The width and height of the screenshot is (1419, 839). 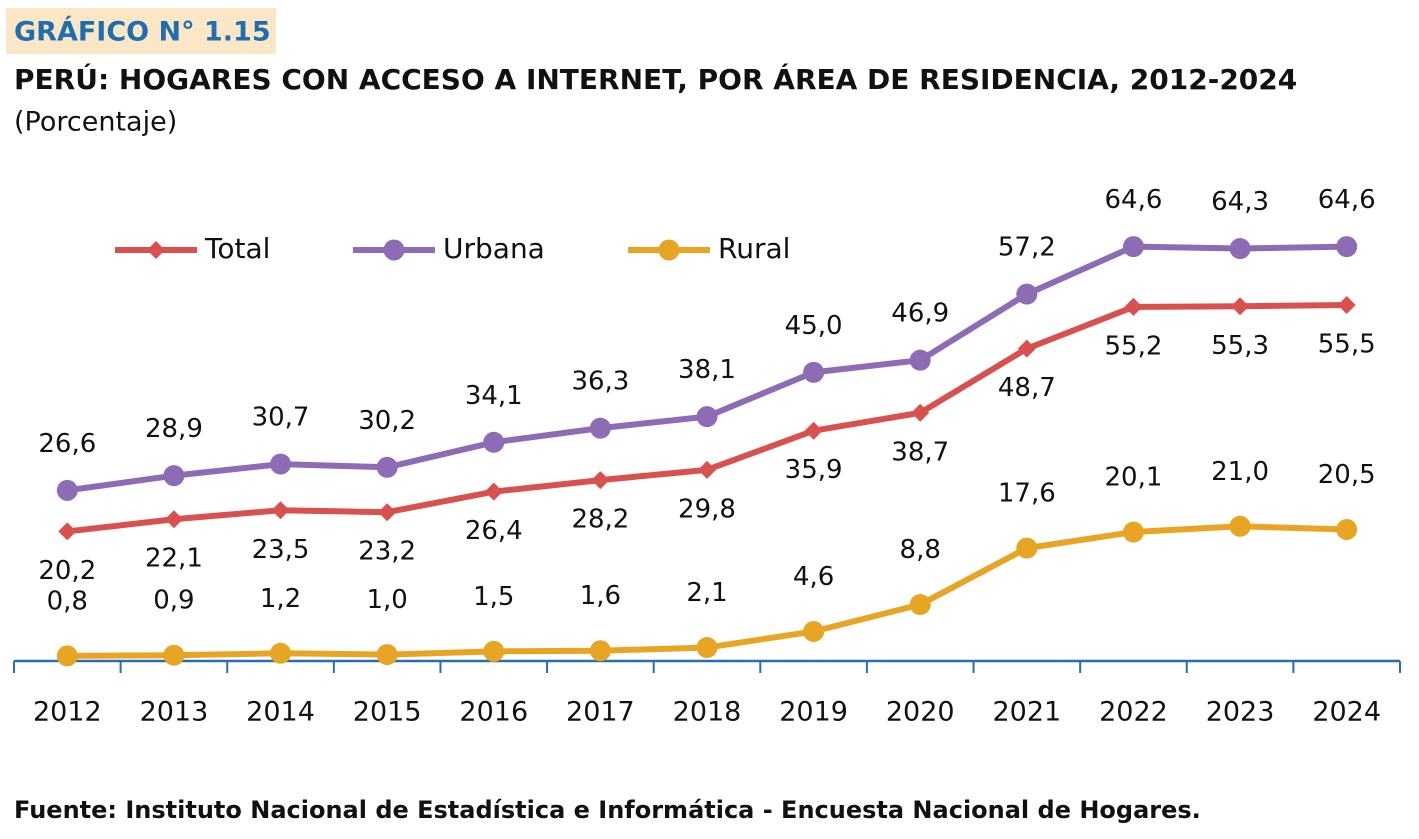 What do you see at coordinates (1133, 712) in the screenshot?
I see `x-tick-label: 2022` at bounding box center [1133, 712].